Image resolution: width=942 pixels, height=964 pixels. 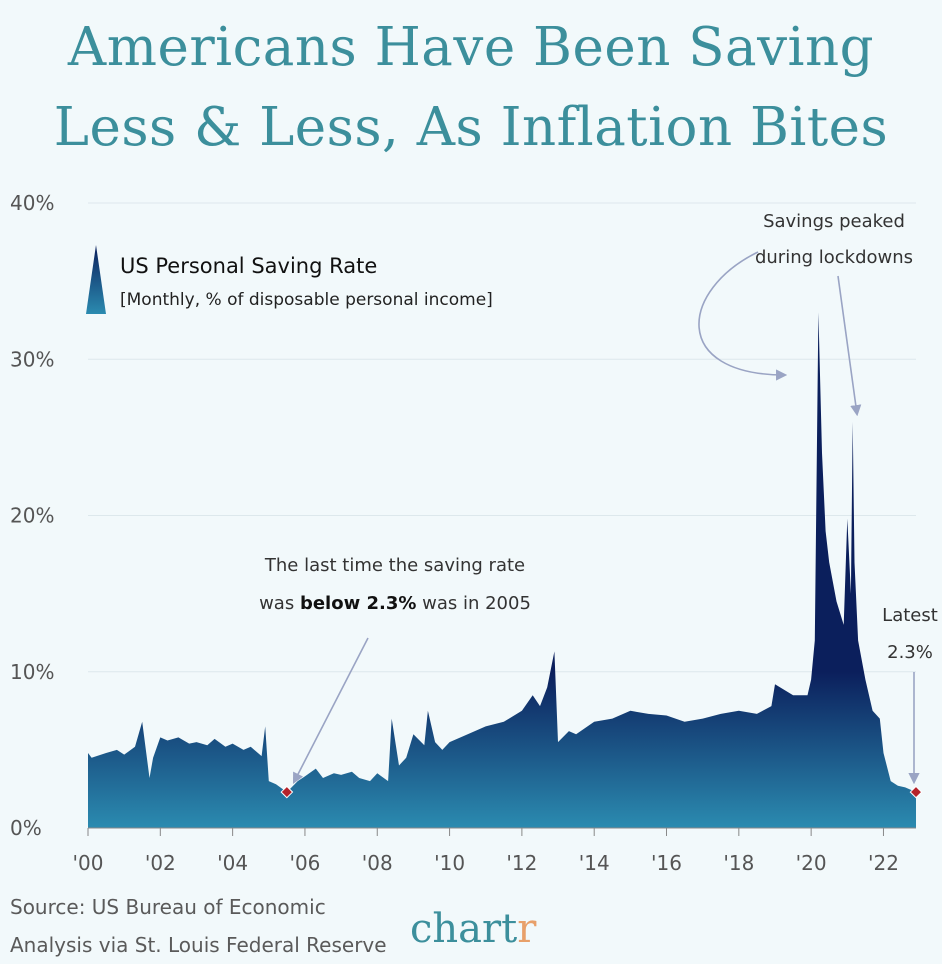 What do you see at coordinates (32, 672) in the screenshot?
I see `y-tick-label: 10%` at bounding box center [32, 672].